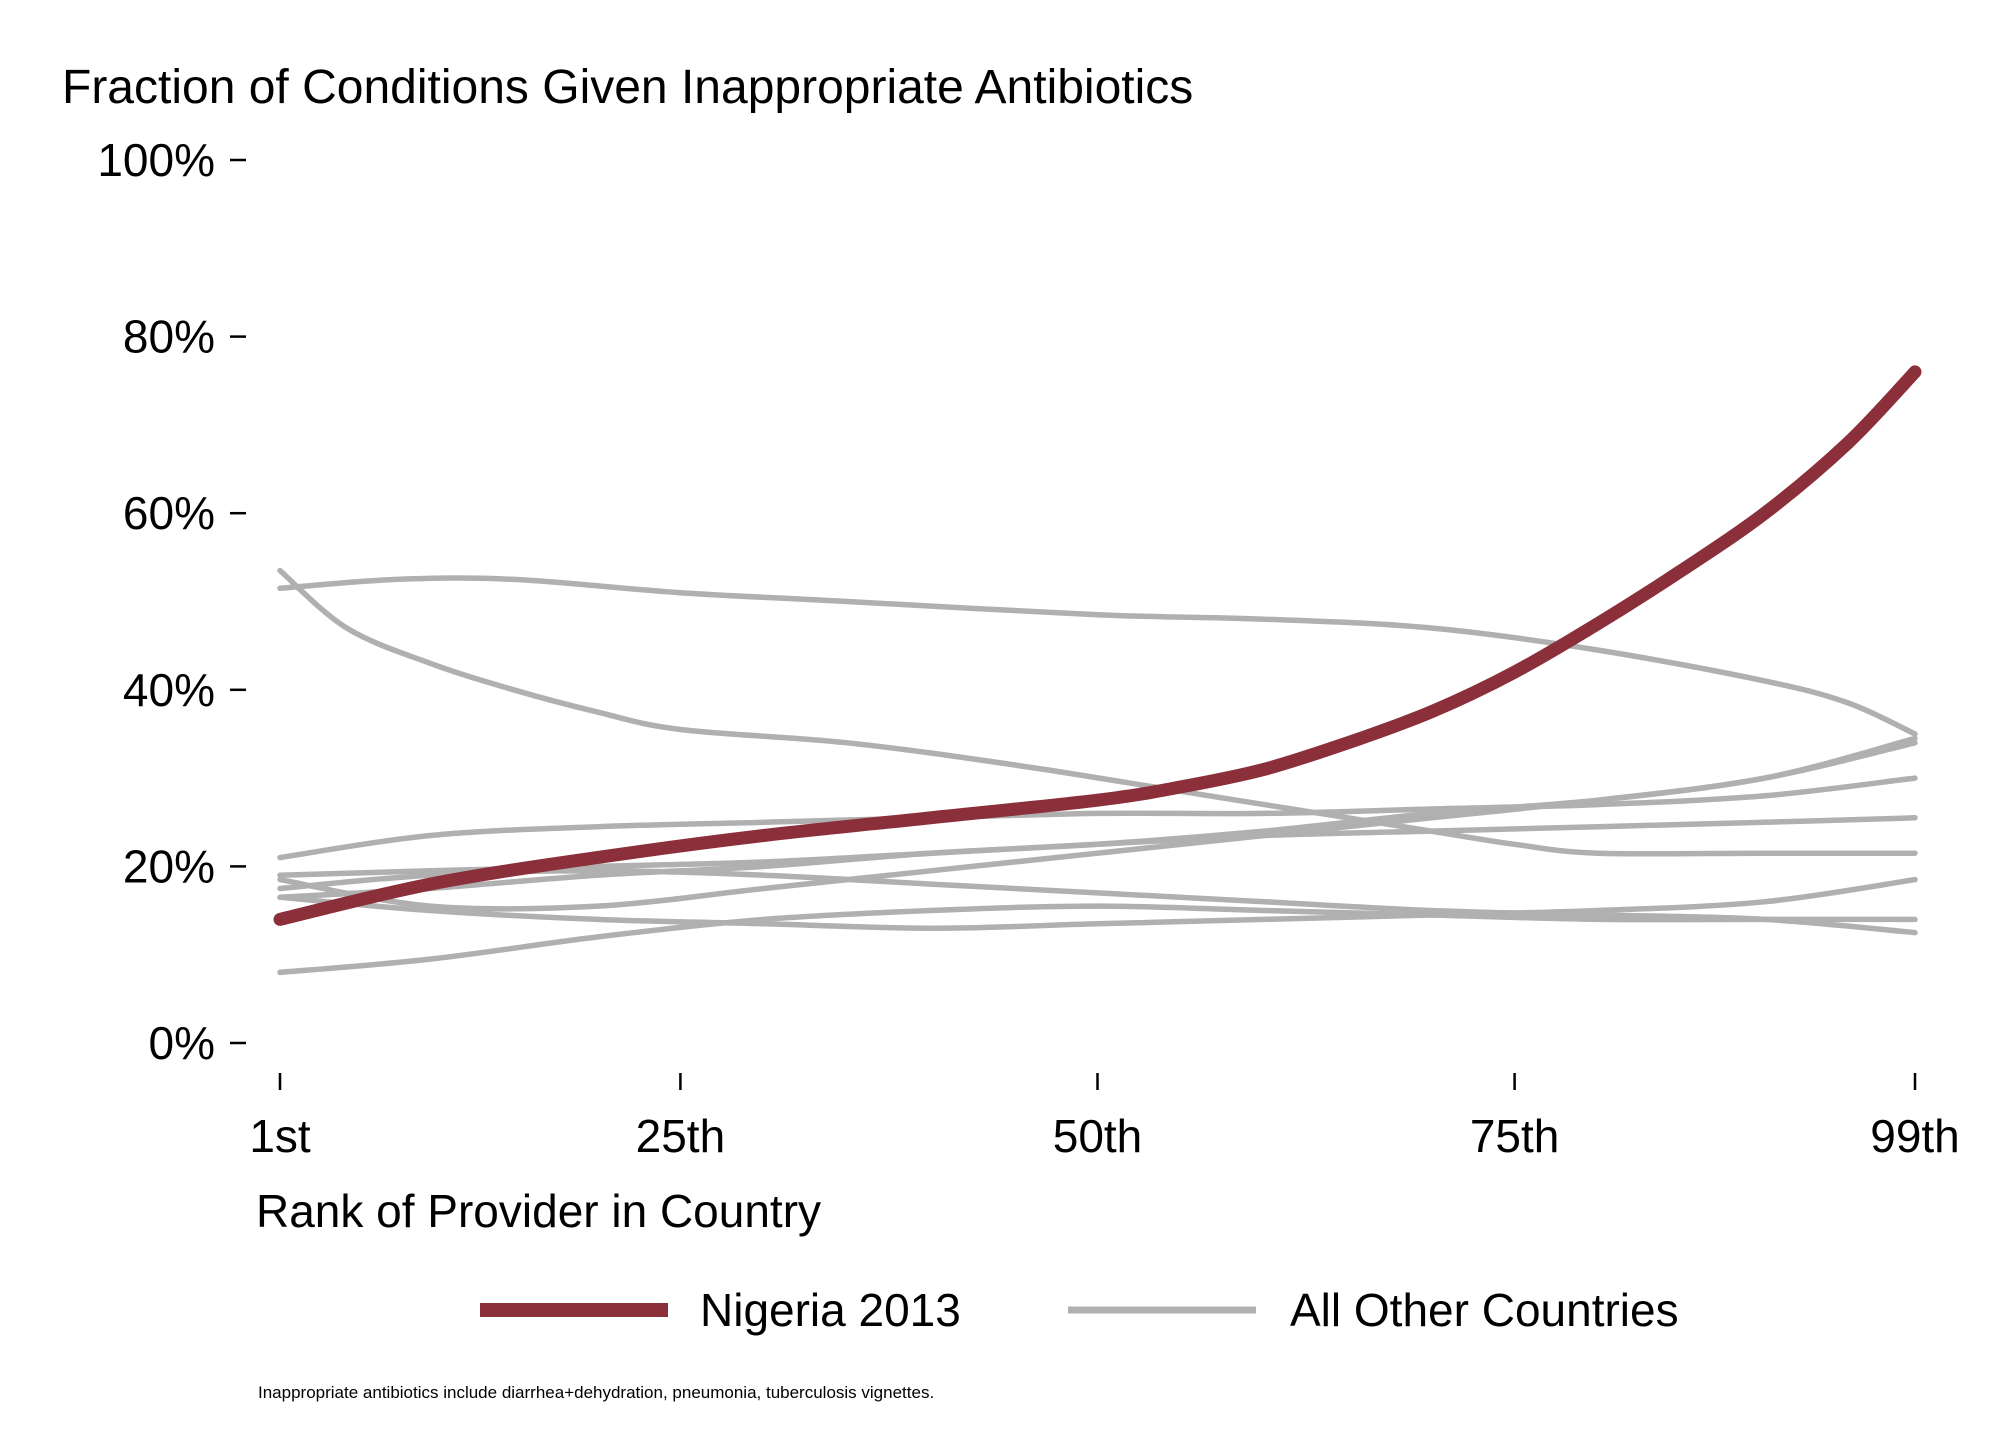 The width and height of the screenshot is (2000, 1455). What do you see at coordinates (830, 1310) in the screenshot?
I see `legend-label-nigeria: Nigeria 2013` at bounding box center [830, 1310].